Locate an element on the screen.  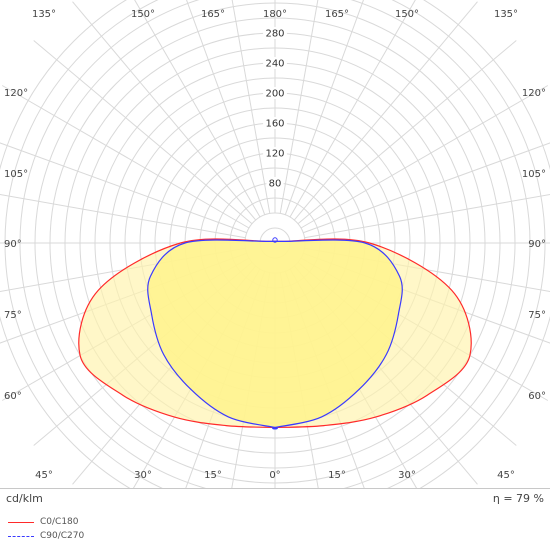
radial-tick-label: 120 is located at coordinates (274, 154).